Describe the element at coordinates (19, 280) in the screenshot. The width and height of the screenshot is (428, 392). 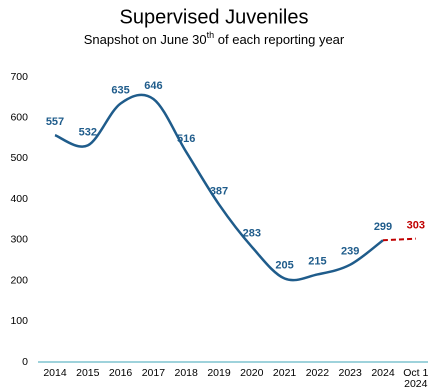
I see `y-tick-label: 200` at that location.